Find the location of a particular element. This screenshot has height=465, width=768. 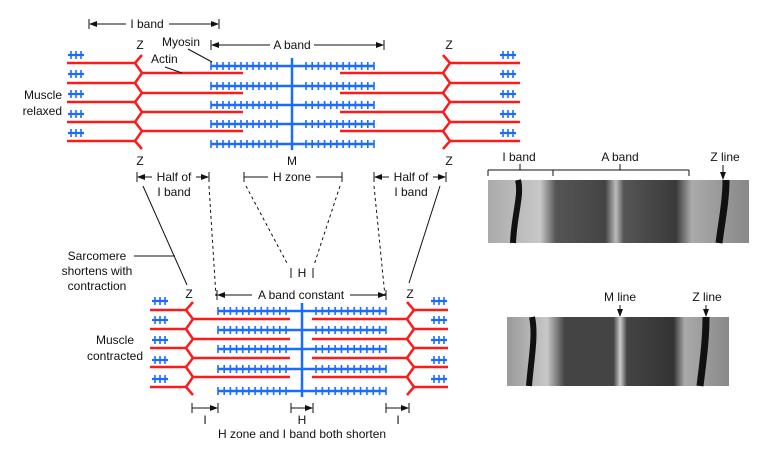

contracted-sarcomere is located at coordinates (299, 347).